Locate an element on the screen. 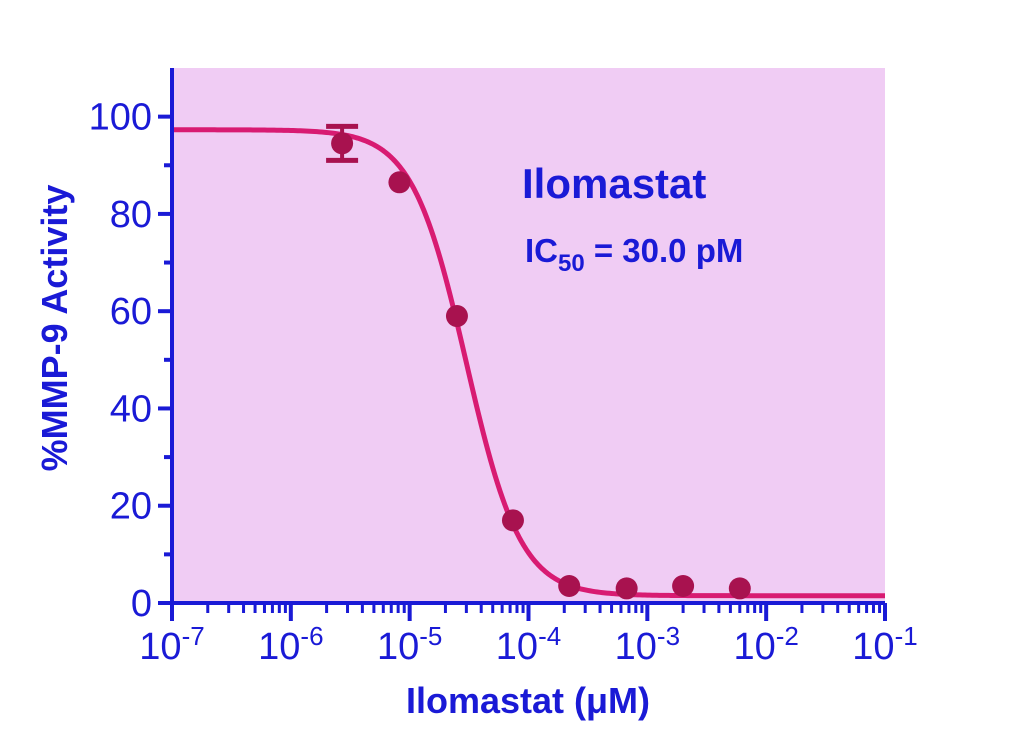 This screenshot has width=1015, height=748. y-tick-label: 80 is located at coordinates (131, 215).